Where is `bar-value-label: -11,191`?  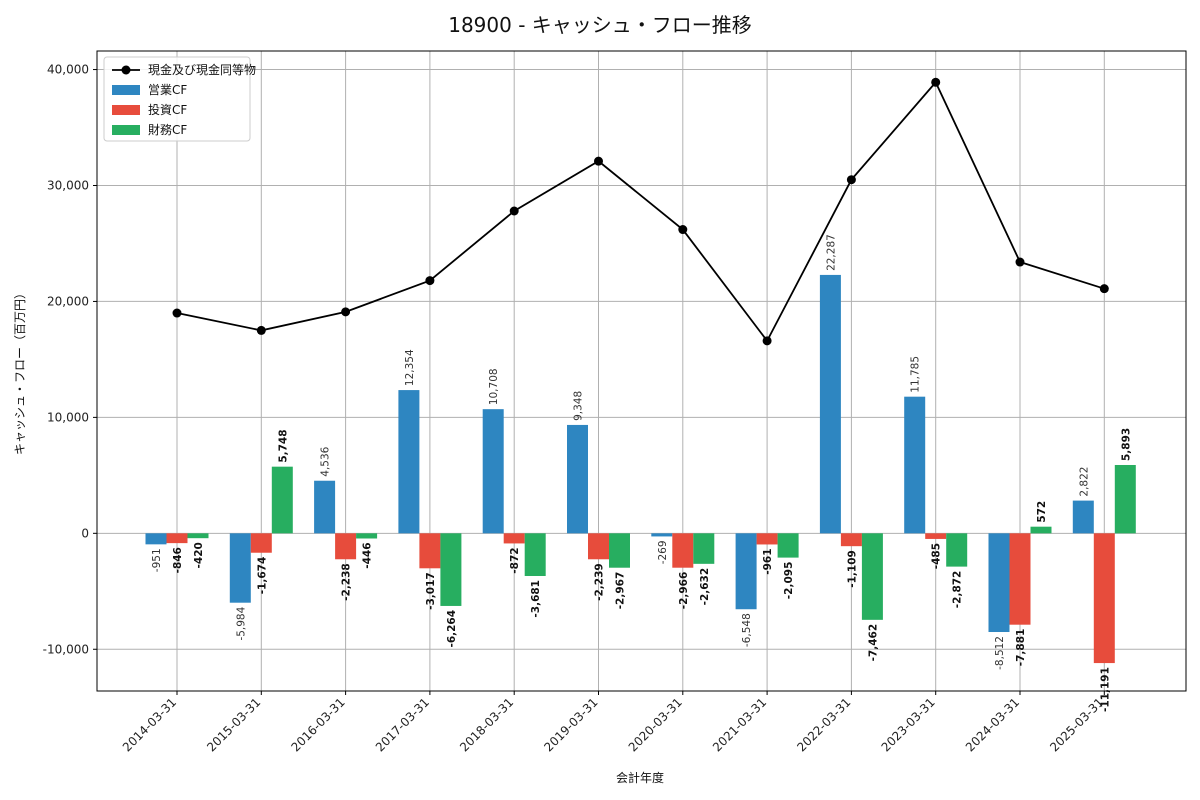
bar-value-label: -11,191 is located at coordinates (1105, 689).